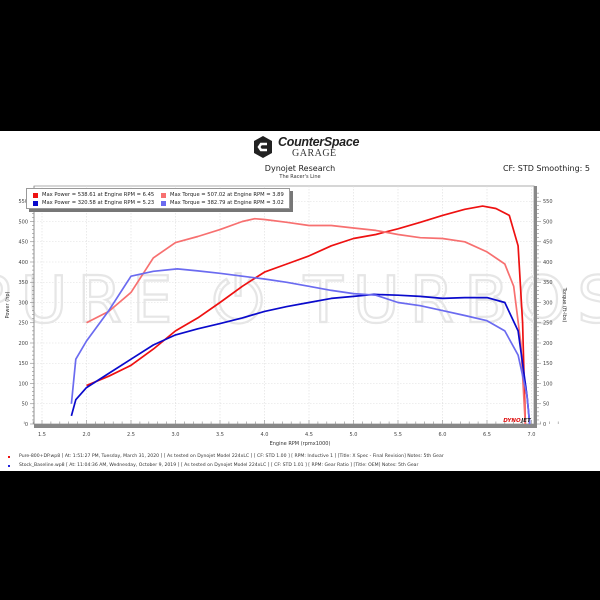 This screenshot has height=600, width=600. What do you see at coordinates (319, 142) in the screenshot?
I see `brand-title: CounterSpace` at bounding box center [319, 142].